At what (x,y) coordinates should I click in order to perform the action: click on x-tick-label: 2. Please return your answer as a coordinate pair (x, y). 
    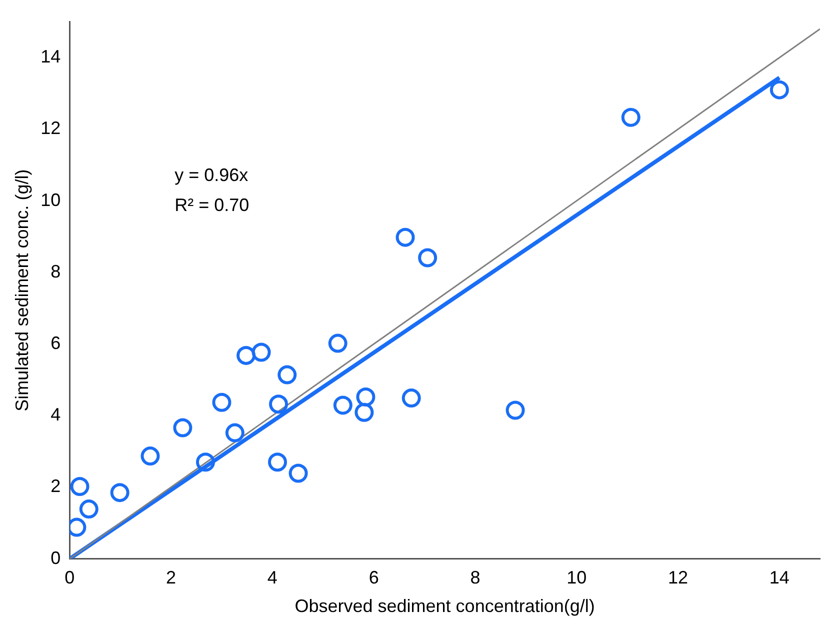
    Looking at the image, I should click on (171, 578).